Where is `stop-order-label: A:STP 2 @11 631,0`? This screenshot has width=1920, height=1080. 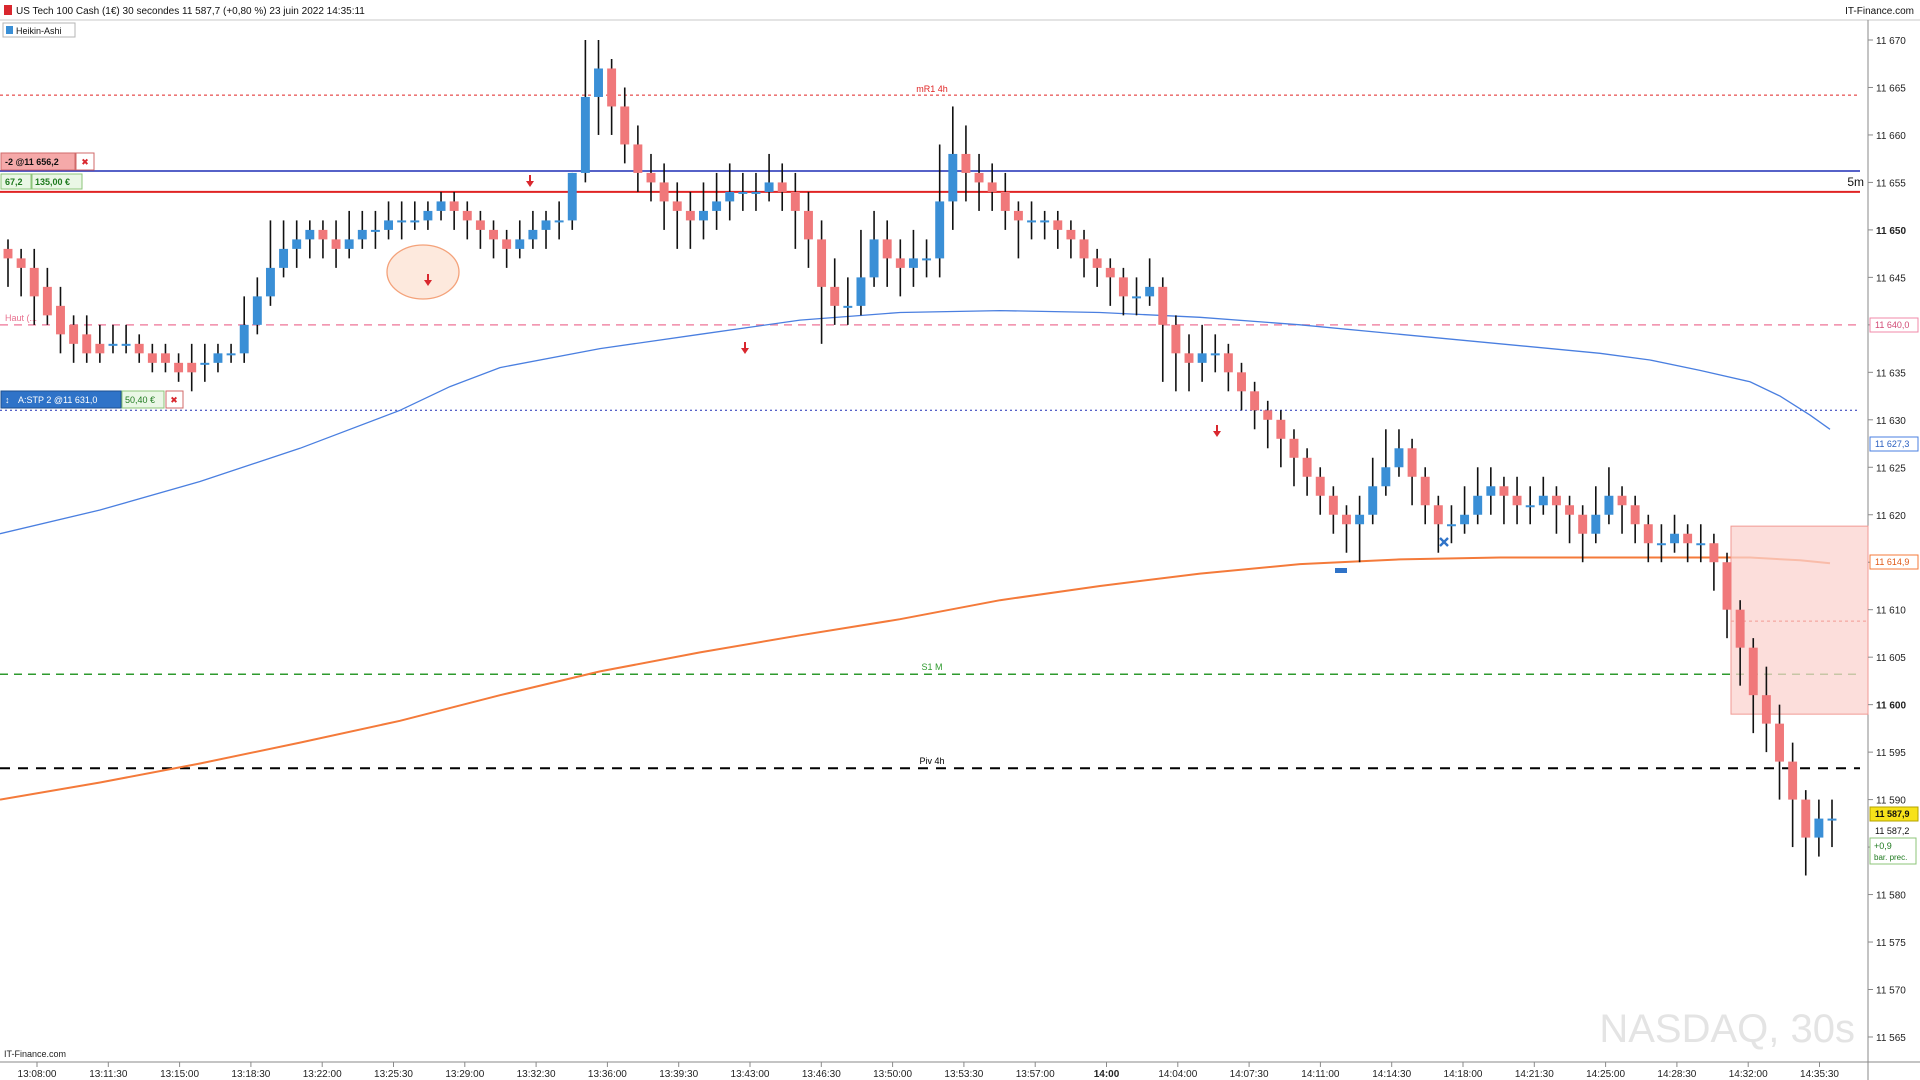 stop-order-label: A:STP 2 @11 631,0 is located at coordinates (57, 400).